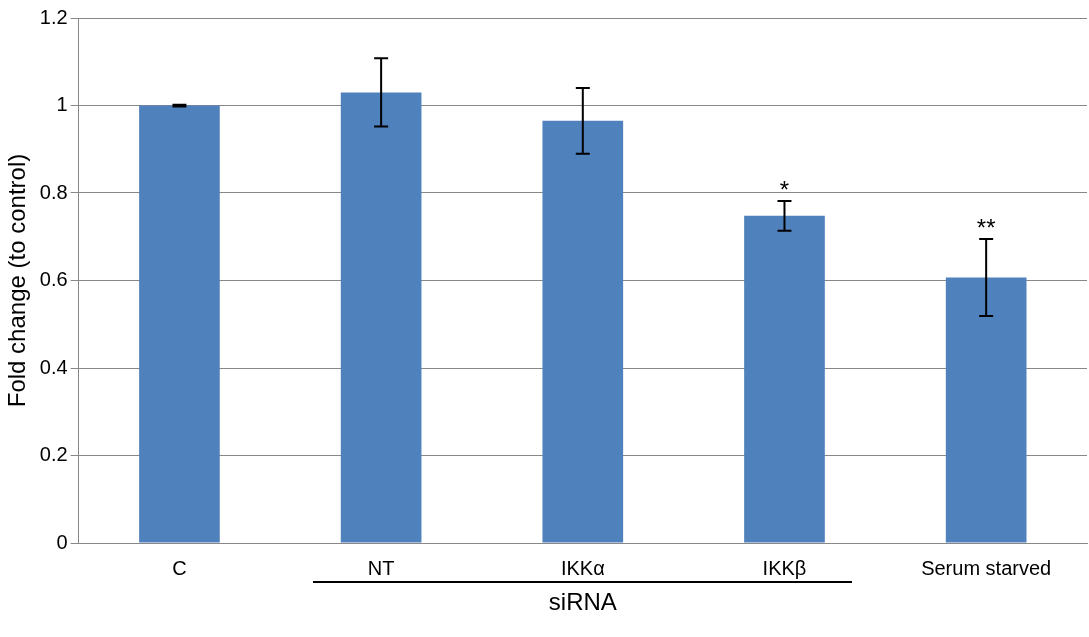  What do you see at coordinates (53, 366) in the screenshot?
I see `y-tick-label: 0.4` at bounding box center [53, 366].